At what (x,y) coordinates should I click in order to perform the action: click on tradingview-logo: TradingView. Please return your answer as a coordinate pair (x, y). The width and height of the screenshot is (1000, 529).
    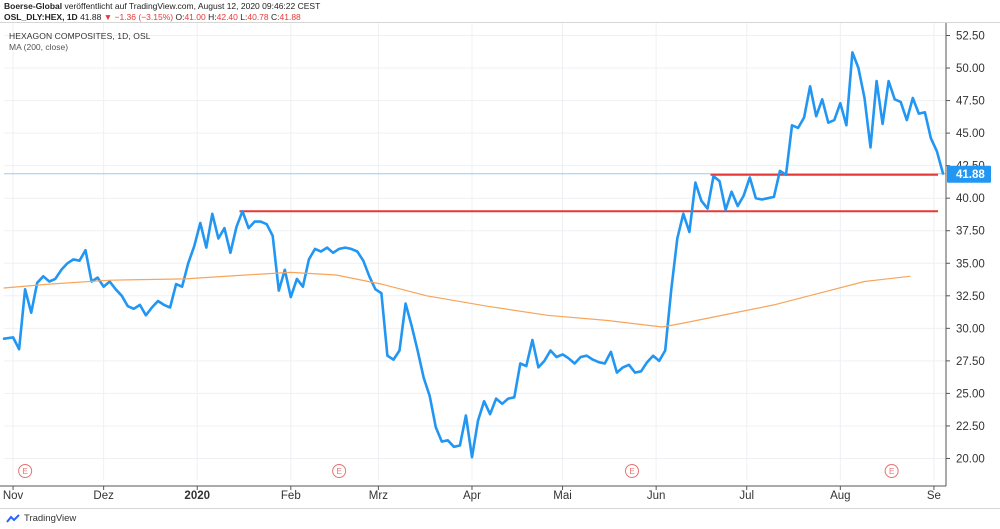
    Looking at the image, I should click on (41, 518).